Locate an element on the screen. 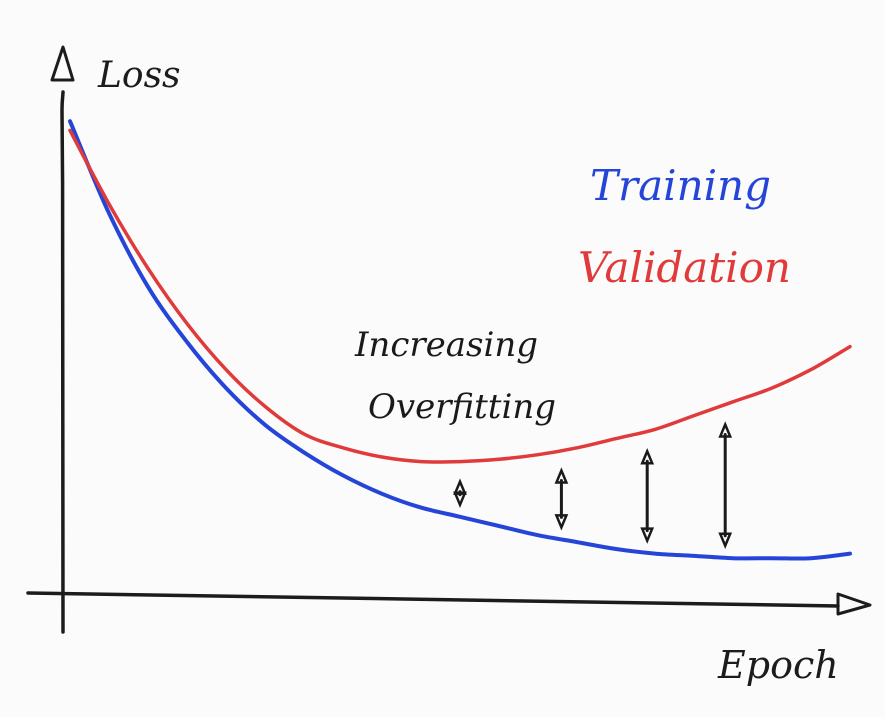 The image size is (885, 717). y-axis-arrowhead is located at coordinates (62, 63).